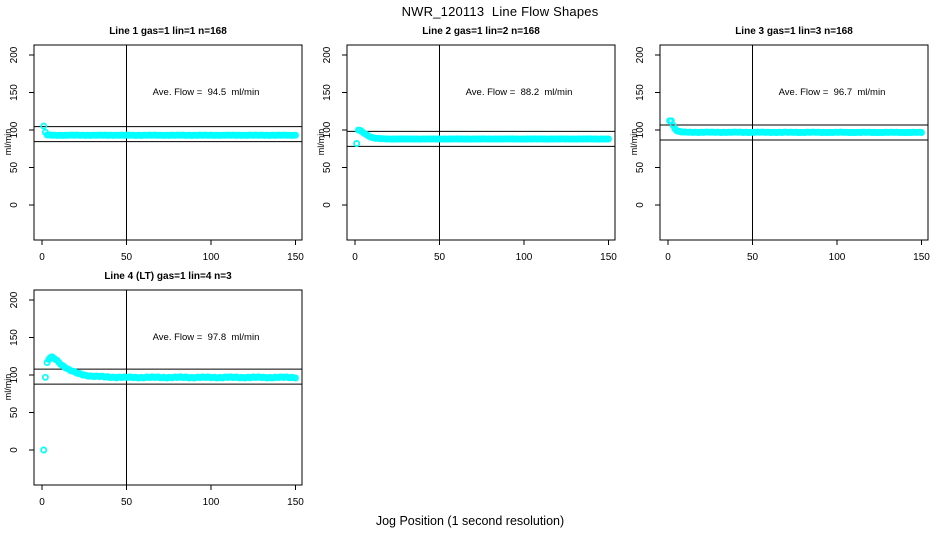  I want to click on avg-flow-annotation: Ave. Flow = 97.8 ml/min, so click(206, 337).